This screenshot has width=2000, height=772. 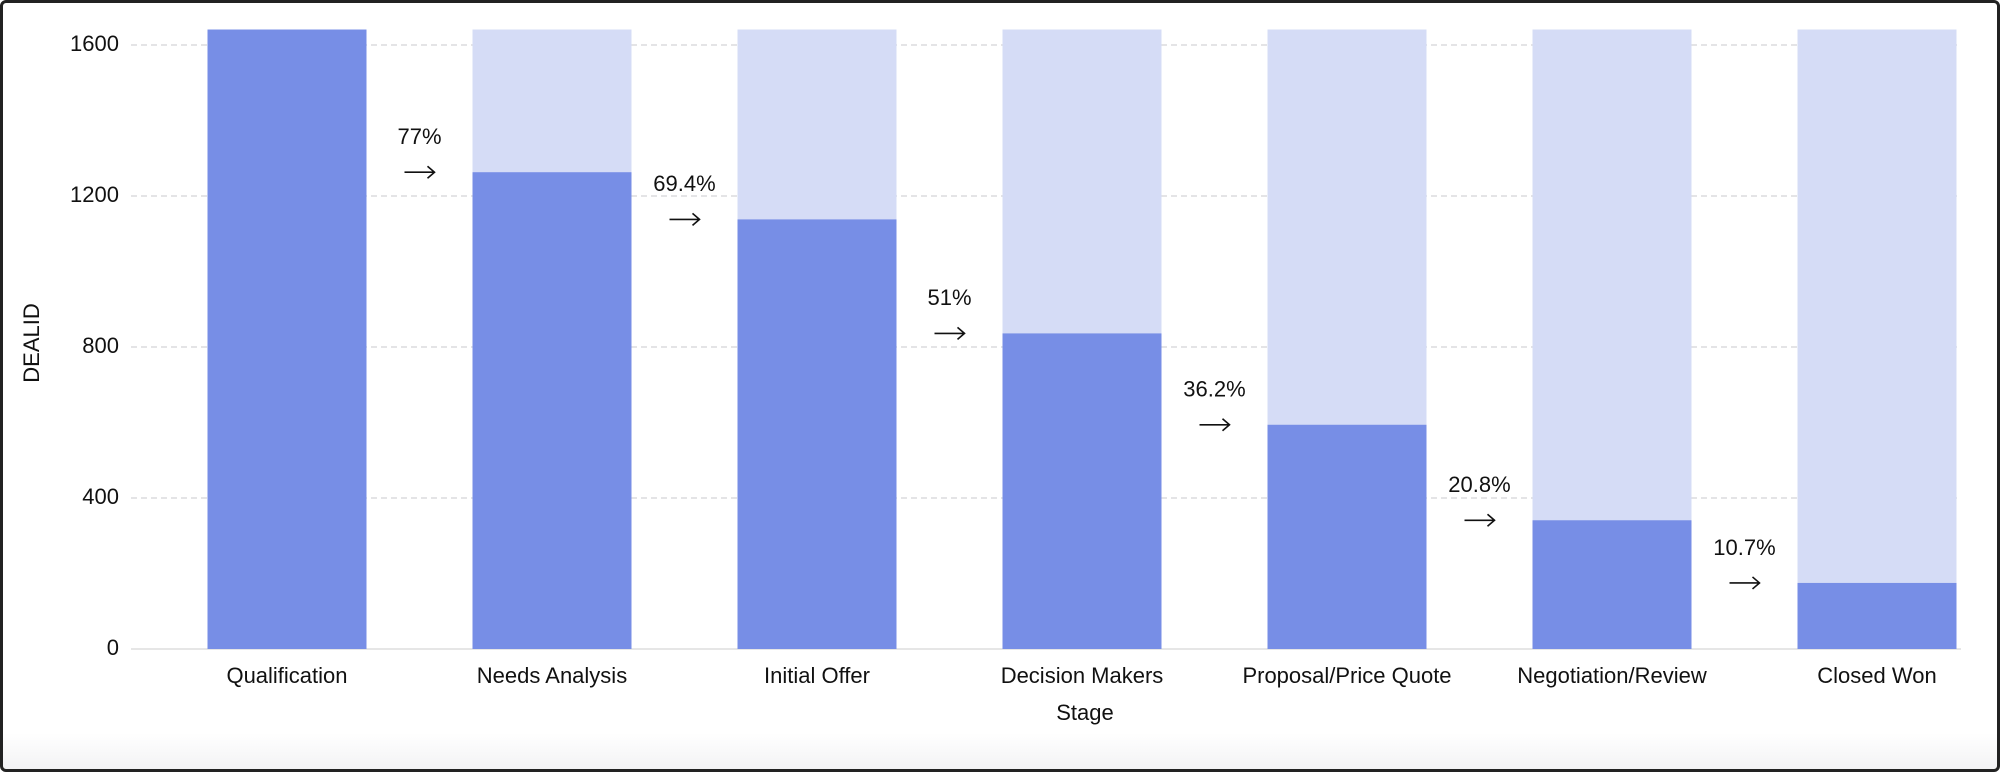 I want to click on bar-background, so click(x=1877, y=339).